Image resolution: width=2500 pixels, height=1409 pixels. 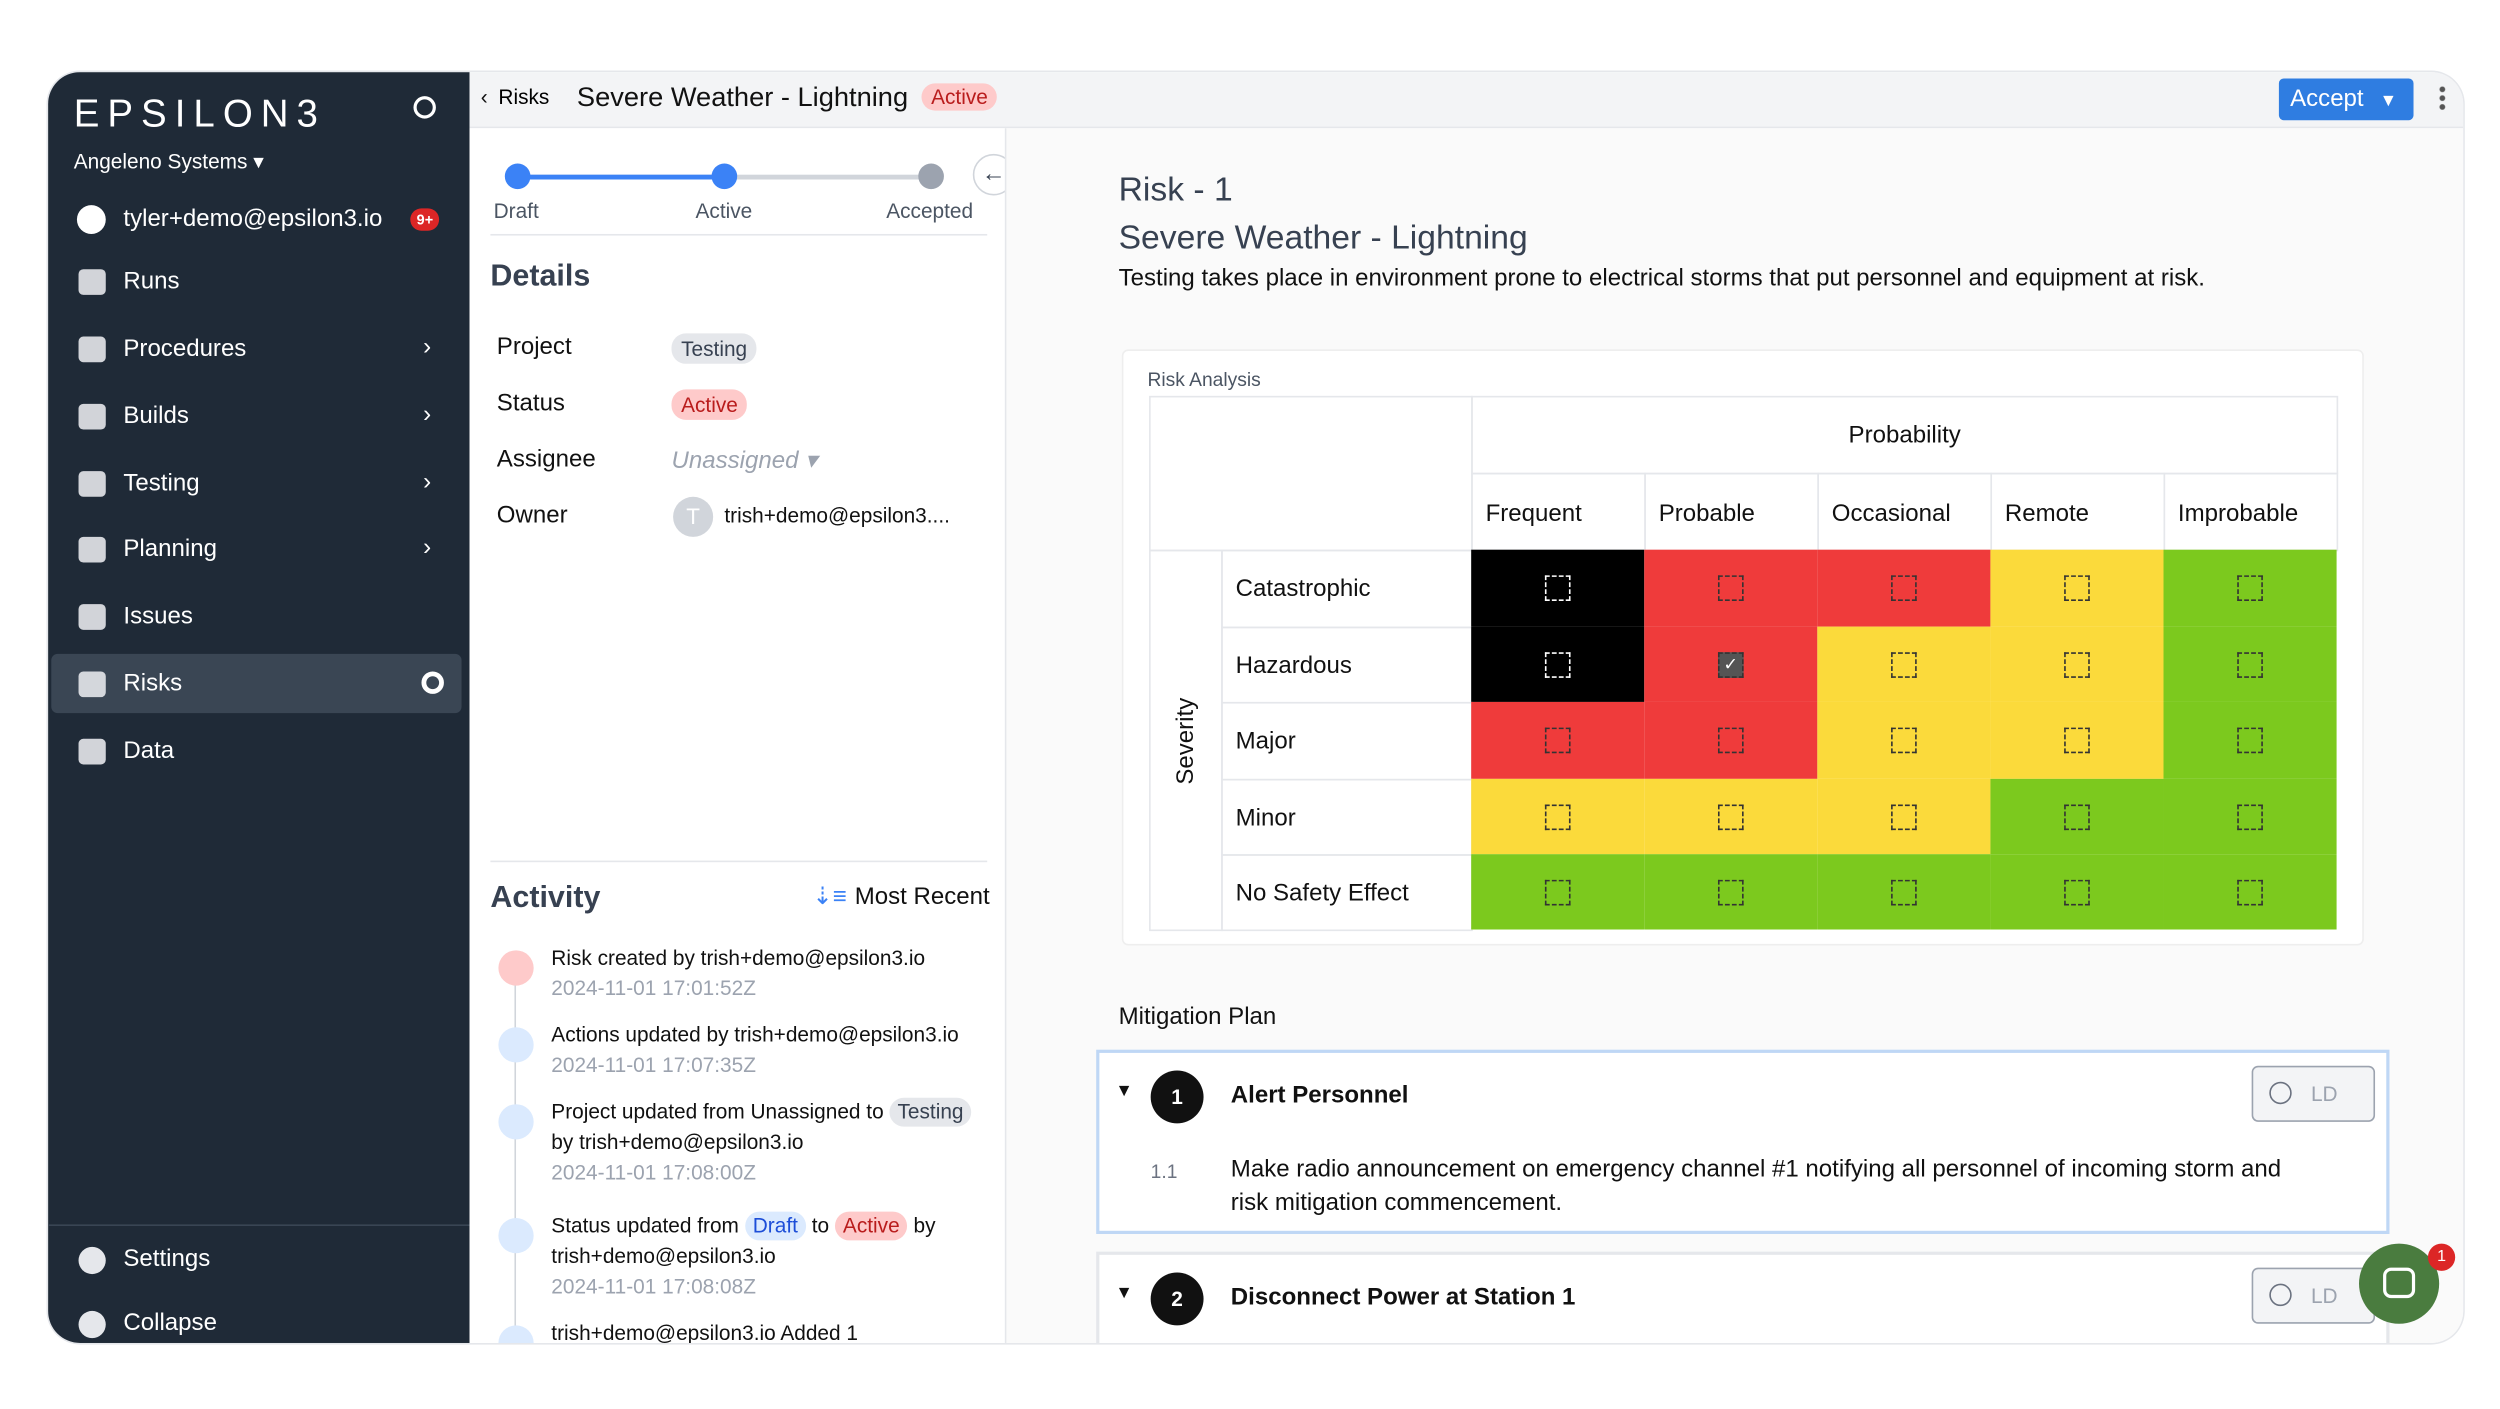 I want to click on more-menu, so click(x=2442, y=97).